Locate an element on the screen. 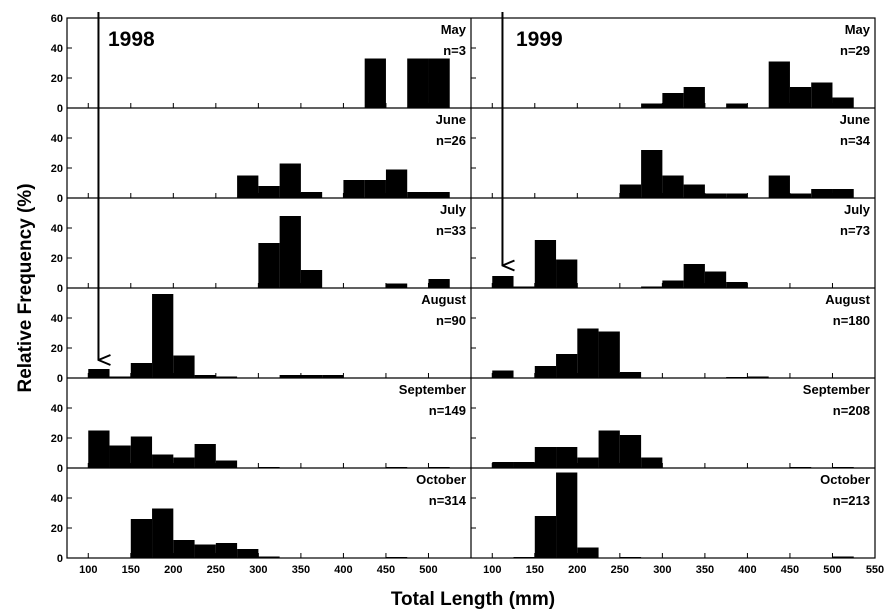 The width and height of the screenshot is (891, 609). y-axis-title: Relative Frequency (%) is located at coordinates (25, 287).